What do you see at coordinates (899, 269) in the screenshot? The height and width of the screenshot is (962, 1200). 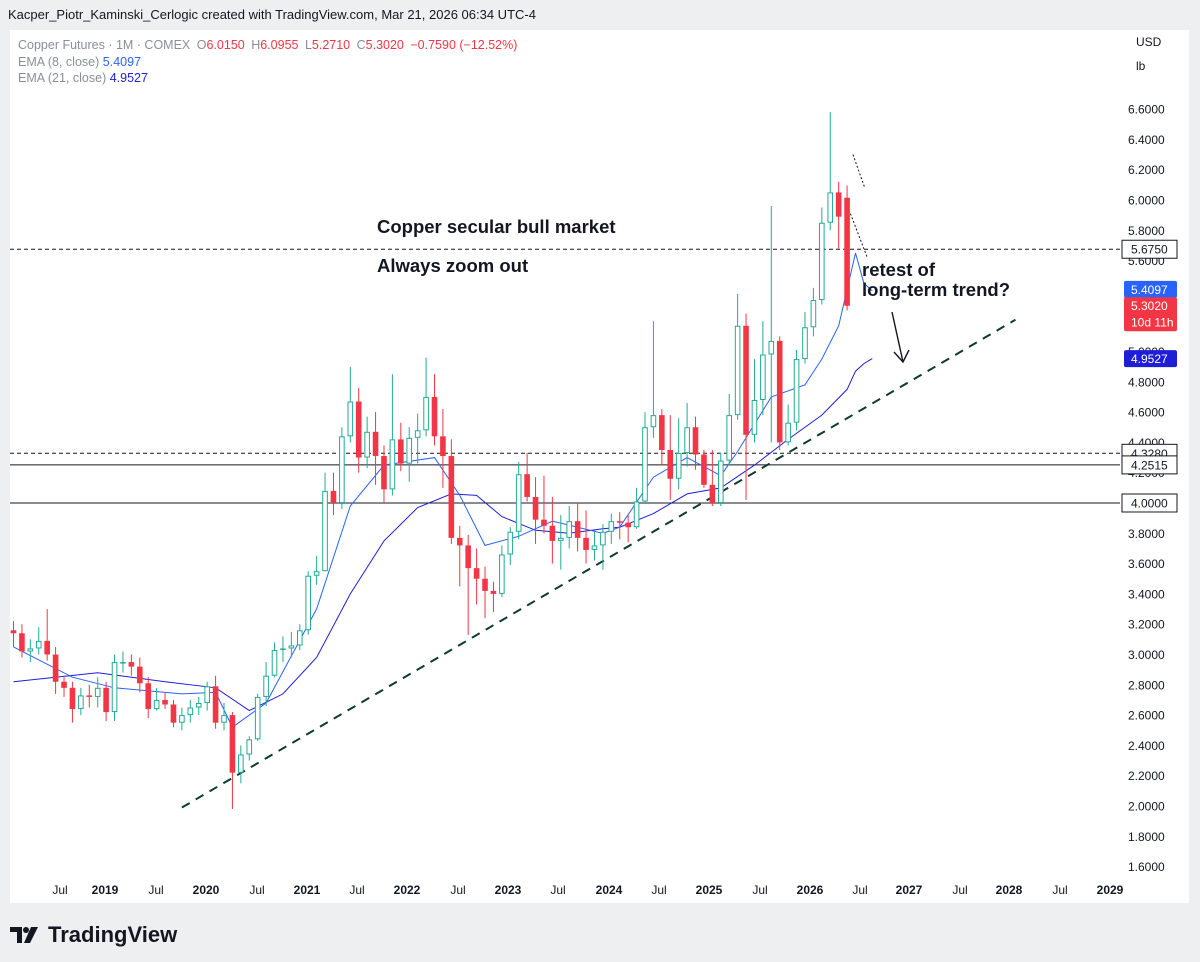 I see `chart-annotation-text: retest of` at bounding box center [899, 269].